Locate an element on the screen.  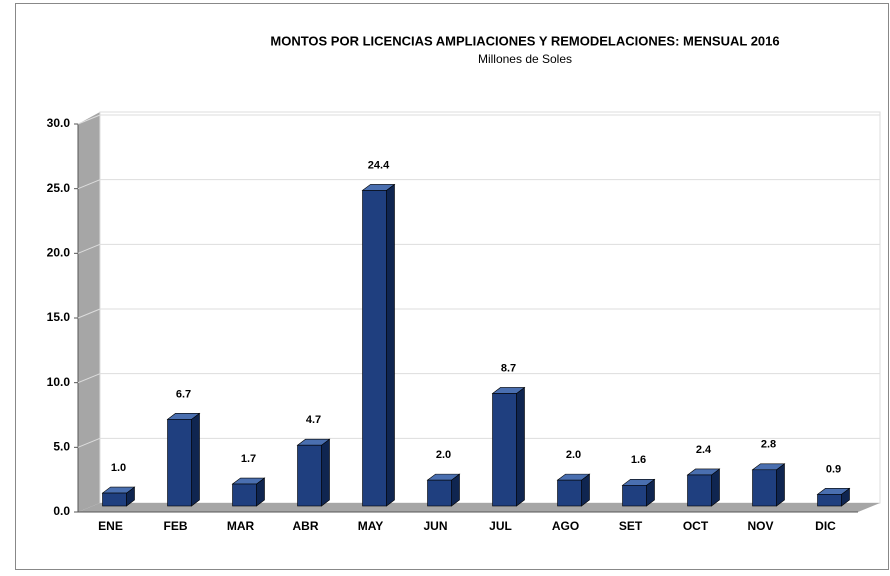
y-tick-label: 25.0 is located at coordinates (59, 188).